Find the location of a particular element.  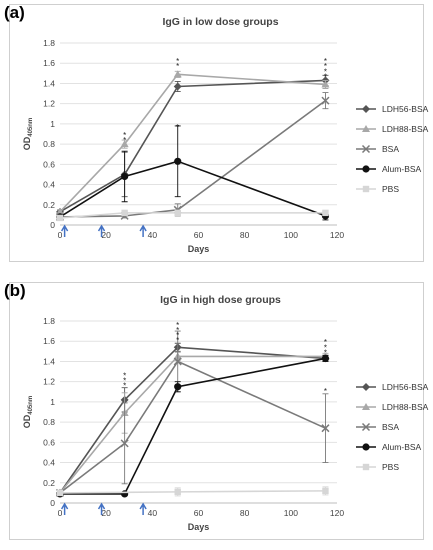

y-axis-label-main: OD is located at coordinates (27, 143).